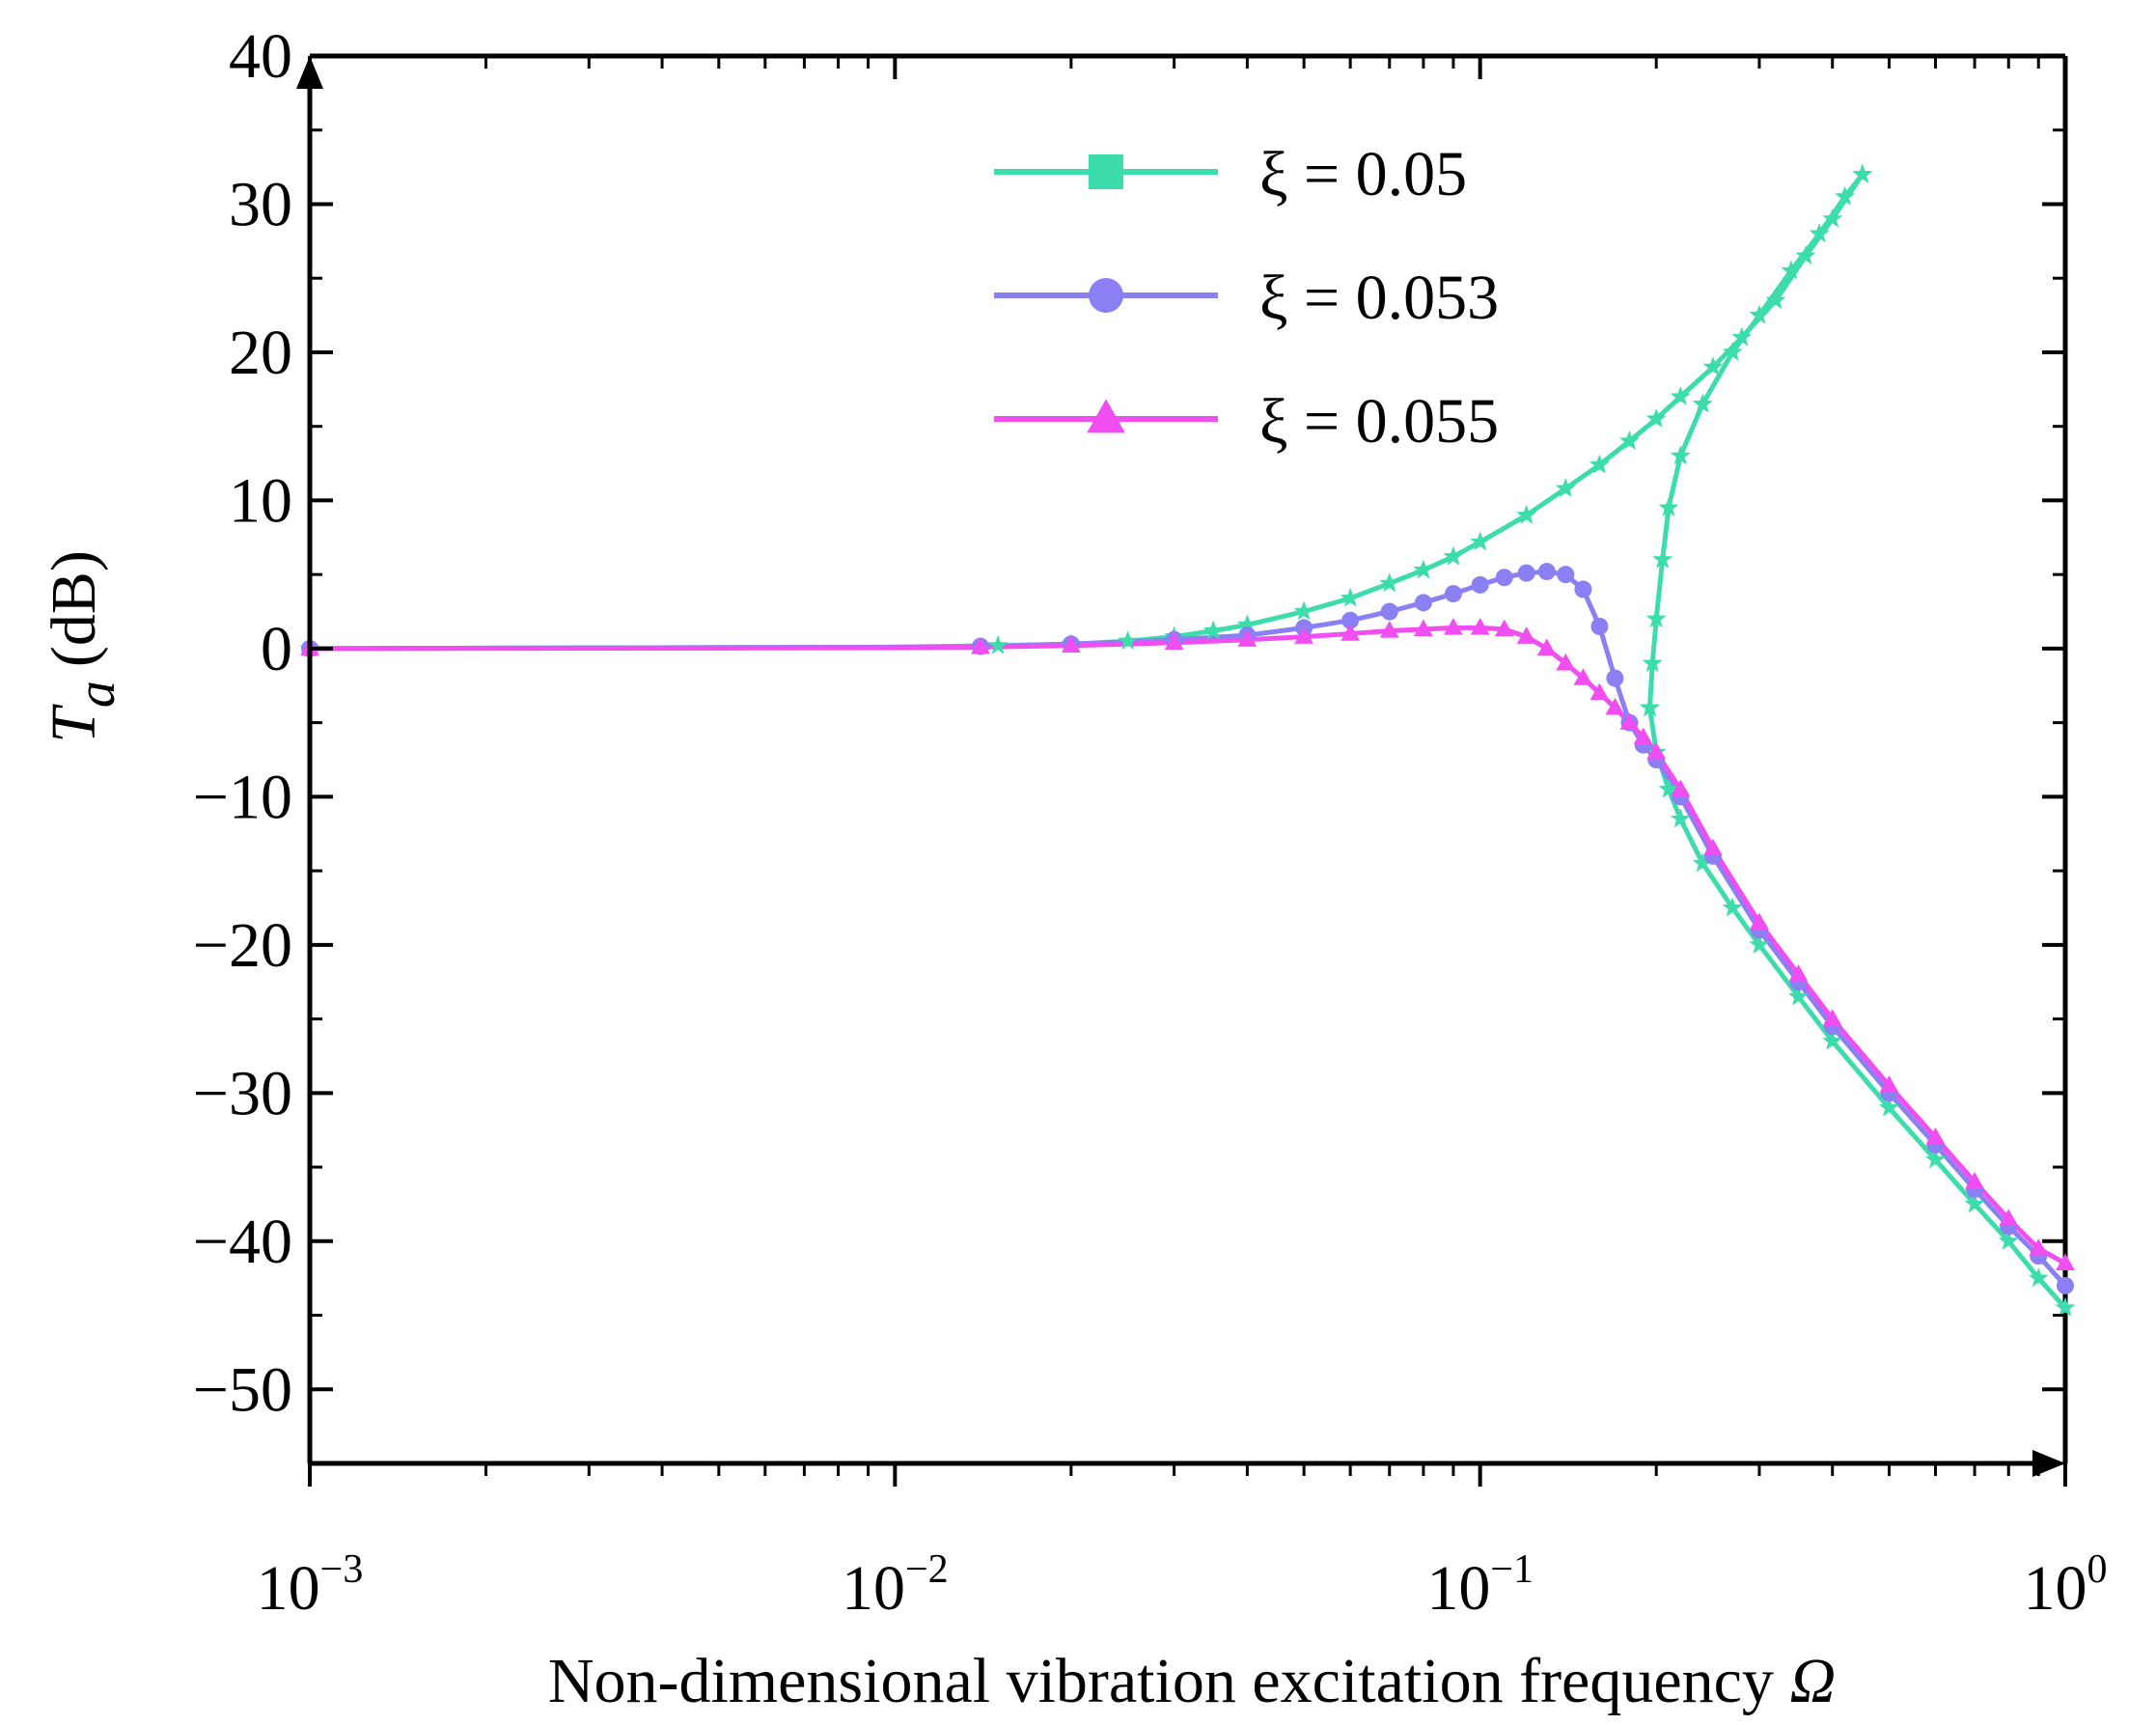 This screenshot has height=1725, width=2156. What do you see at coordinates (74, 608) in the screenshot?
I see `y-axis-title-unit: (dB)` at bounding box center [74, 608].